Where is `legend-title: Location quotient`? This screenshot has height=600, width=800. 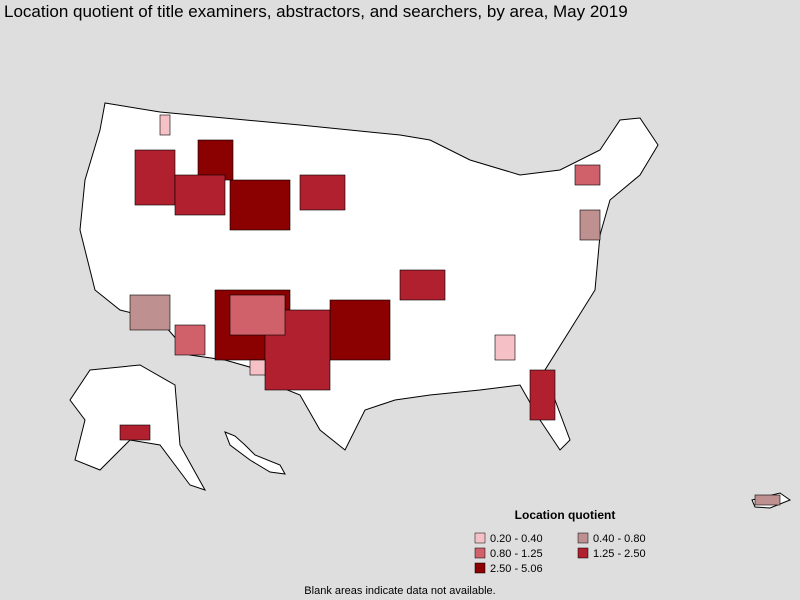 legend-title: Location quotient is located at coordinates (565, 515).